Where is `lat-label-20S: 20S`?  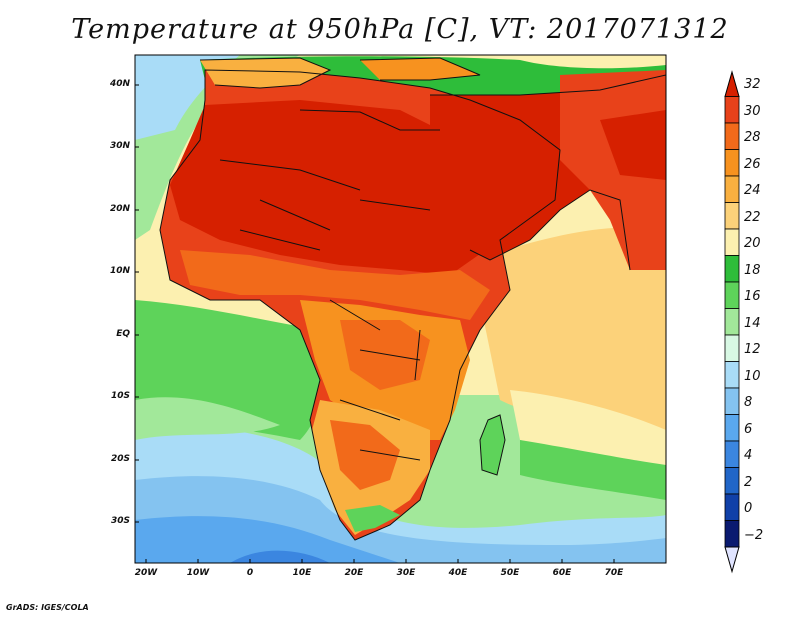 lat-label-20S: 20S is located at coordinates (120, 459).